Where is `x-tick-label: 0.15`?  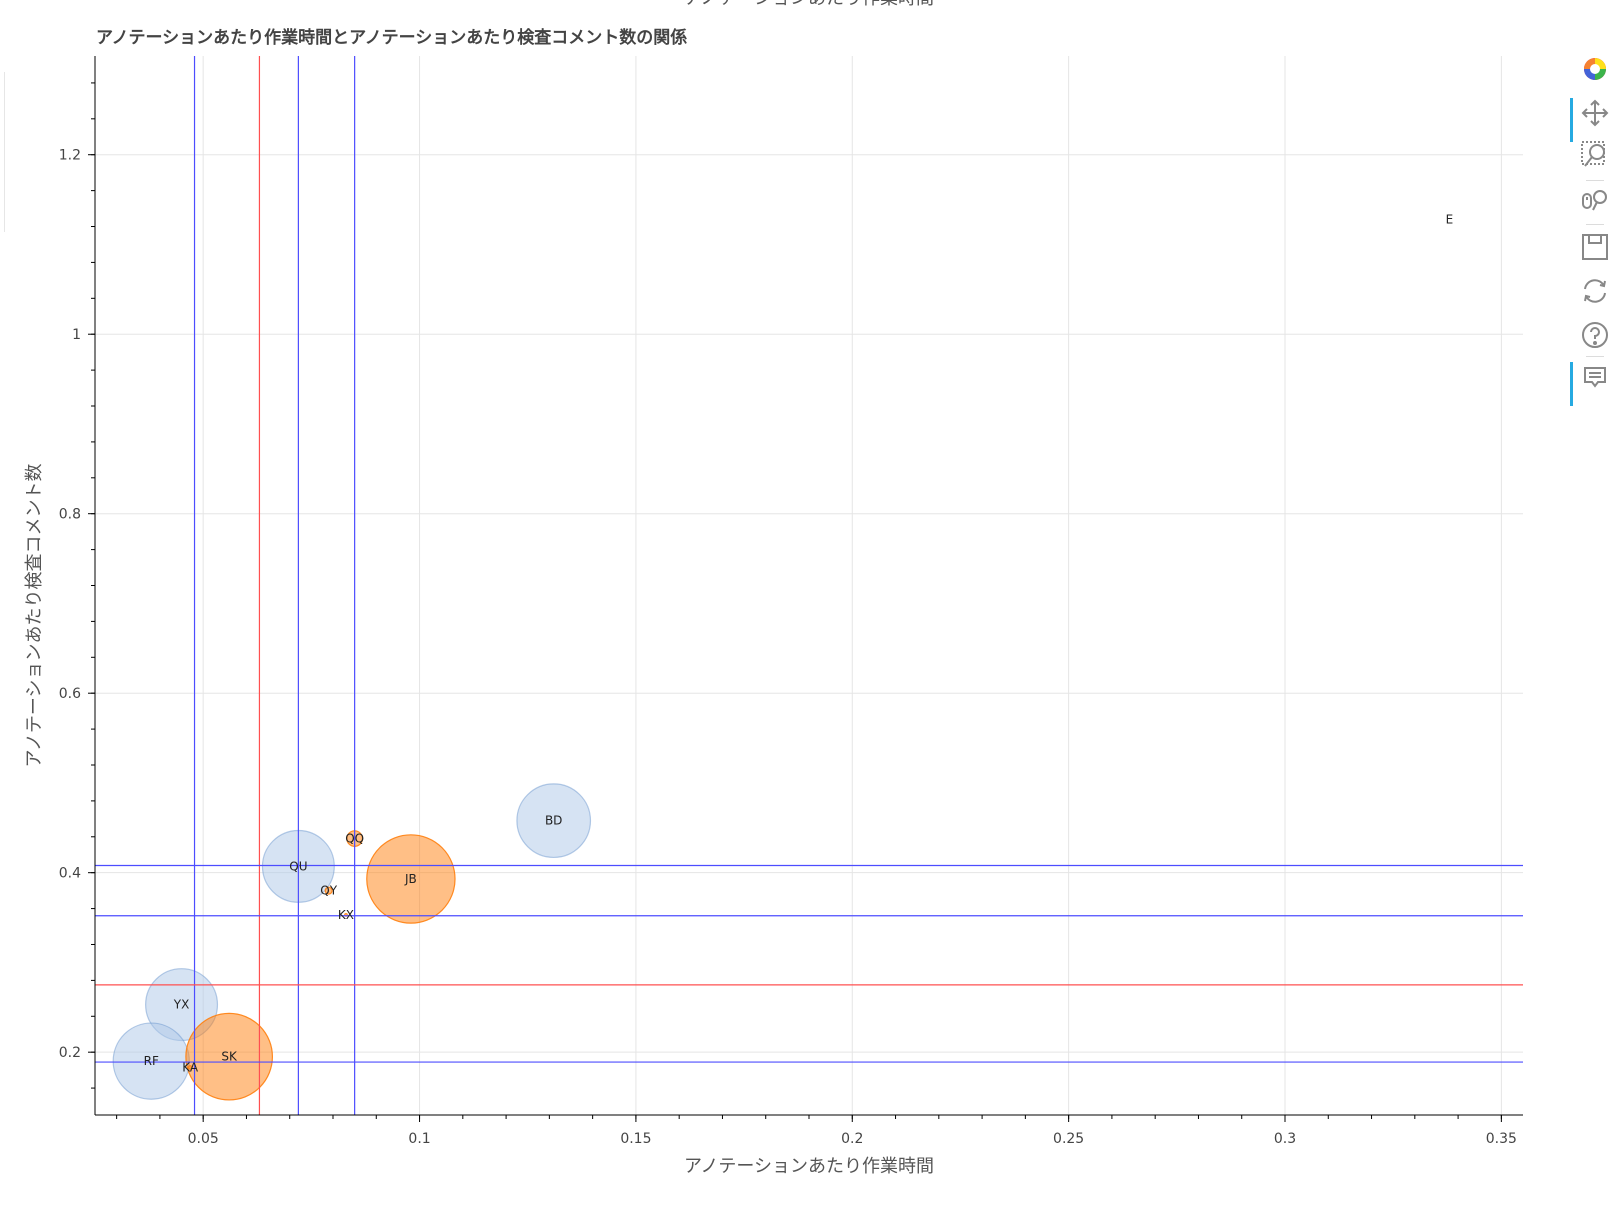
x-tick-label: 0.15 is located at coordinates (635, 1139).